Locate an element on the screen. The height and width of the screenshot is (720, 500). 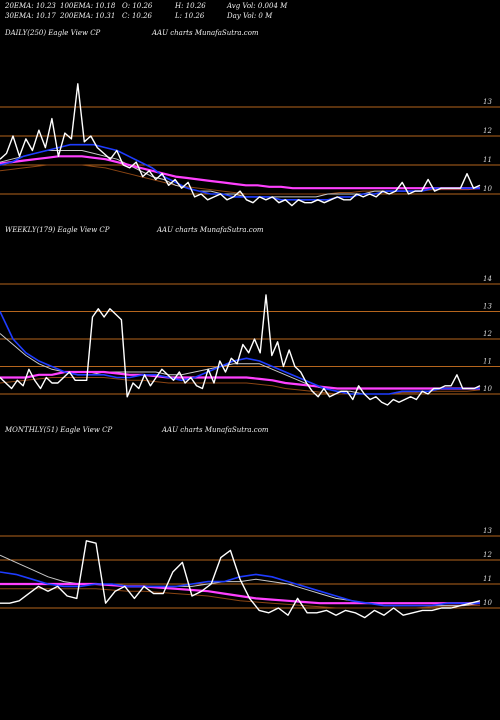
dayvol-readout: Day Vol: 0 M is located at coordinates (250, 16).